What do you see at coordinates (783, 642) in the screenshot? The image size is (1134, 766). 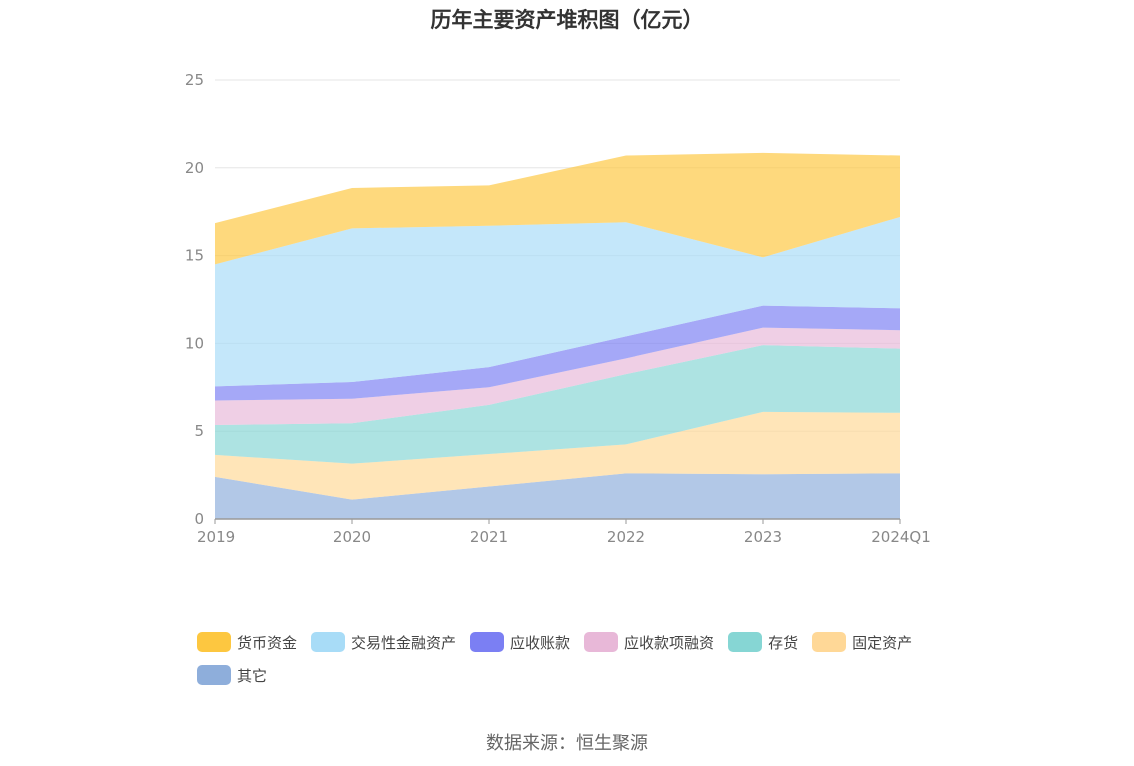 I see `legend-label: 存货` at bounding box center [783, 642].